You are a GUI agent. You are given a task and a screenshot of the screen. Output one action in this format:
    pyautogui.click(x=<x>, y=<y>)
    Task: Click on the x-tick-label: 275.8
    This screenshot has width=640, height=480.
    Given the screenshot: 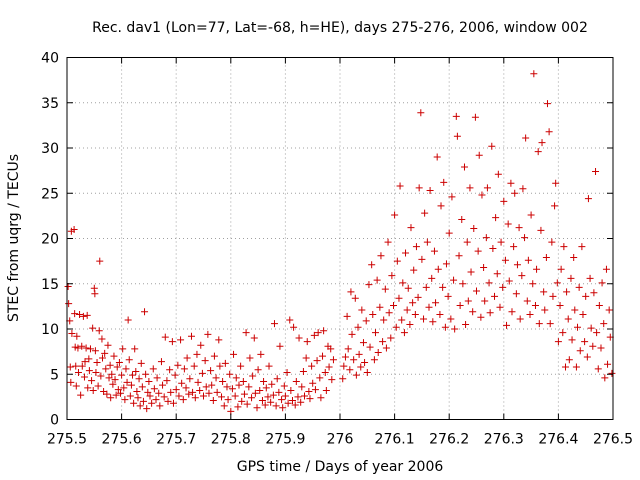 What is the action you would take?
    pyautogui.click(x=231, y=440)
    